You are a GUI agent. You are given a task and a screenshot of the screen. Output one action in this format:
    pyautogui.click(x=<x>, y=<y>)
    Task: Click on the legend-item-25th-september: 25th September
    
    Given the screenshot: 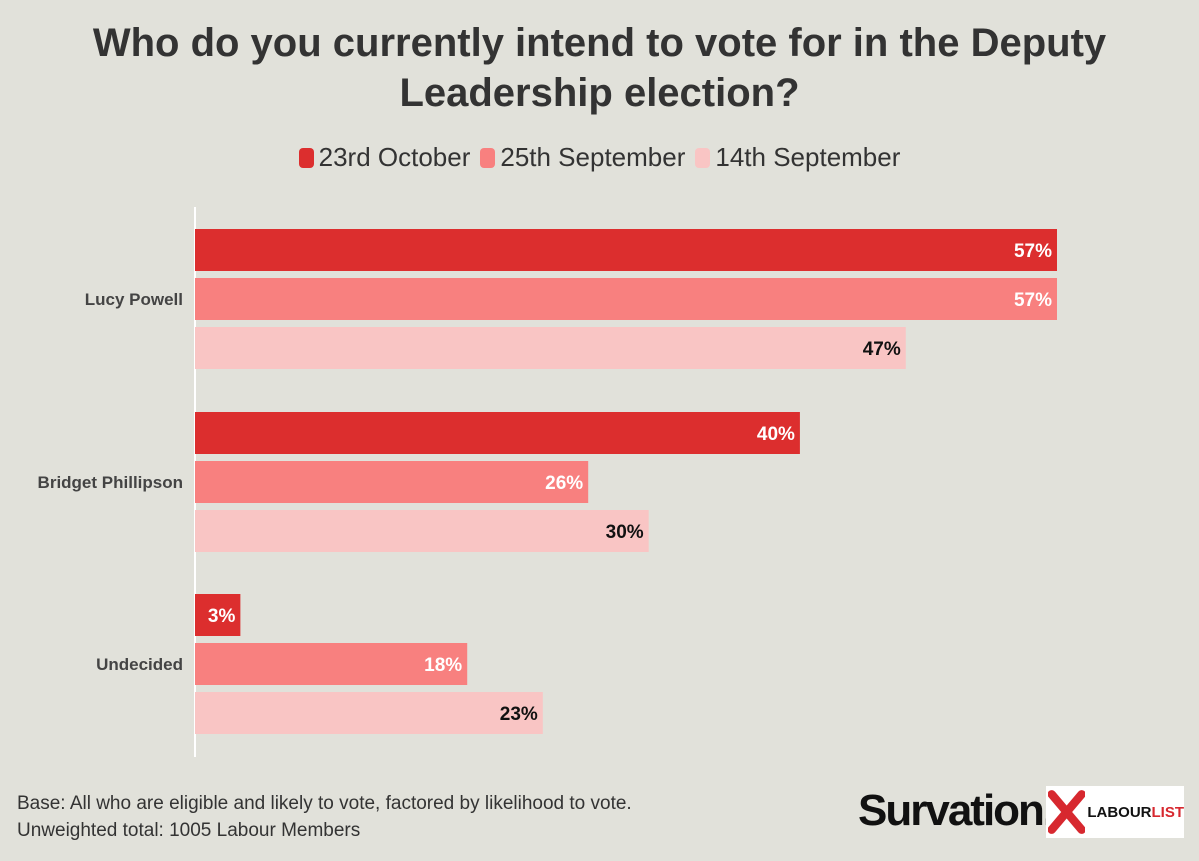 What is the action you would take?
    pyautogui.click(x=582, y=157)
    